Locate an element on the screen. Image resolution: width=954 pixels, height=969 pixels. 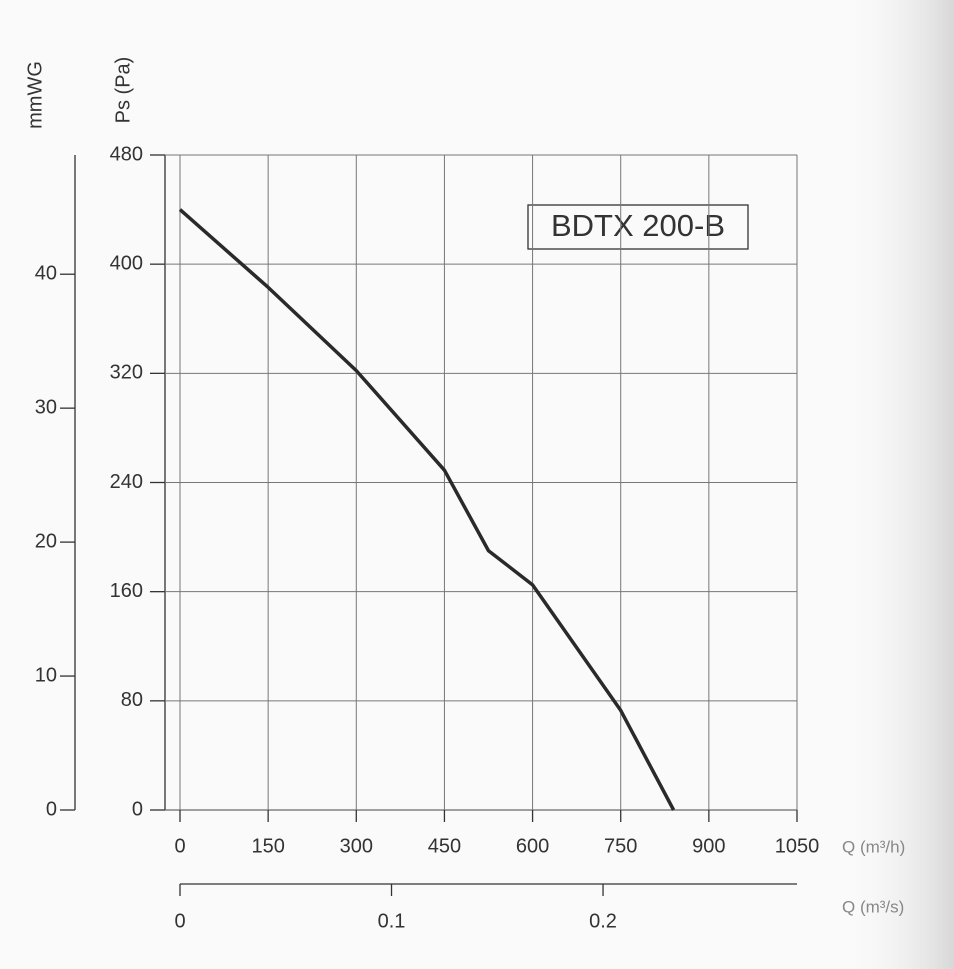
y2-tick-label: 0 is located at coordinates (51, 809).